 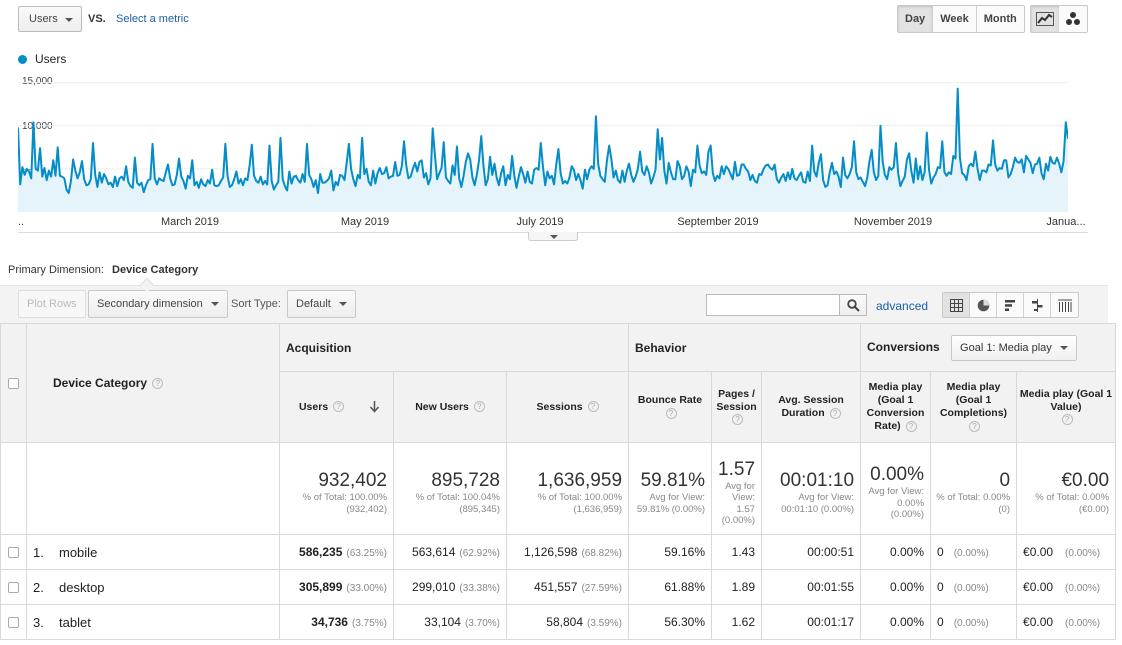 I want to click on chevron-down-icon, so click(x=214, y=304).